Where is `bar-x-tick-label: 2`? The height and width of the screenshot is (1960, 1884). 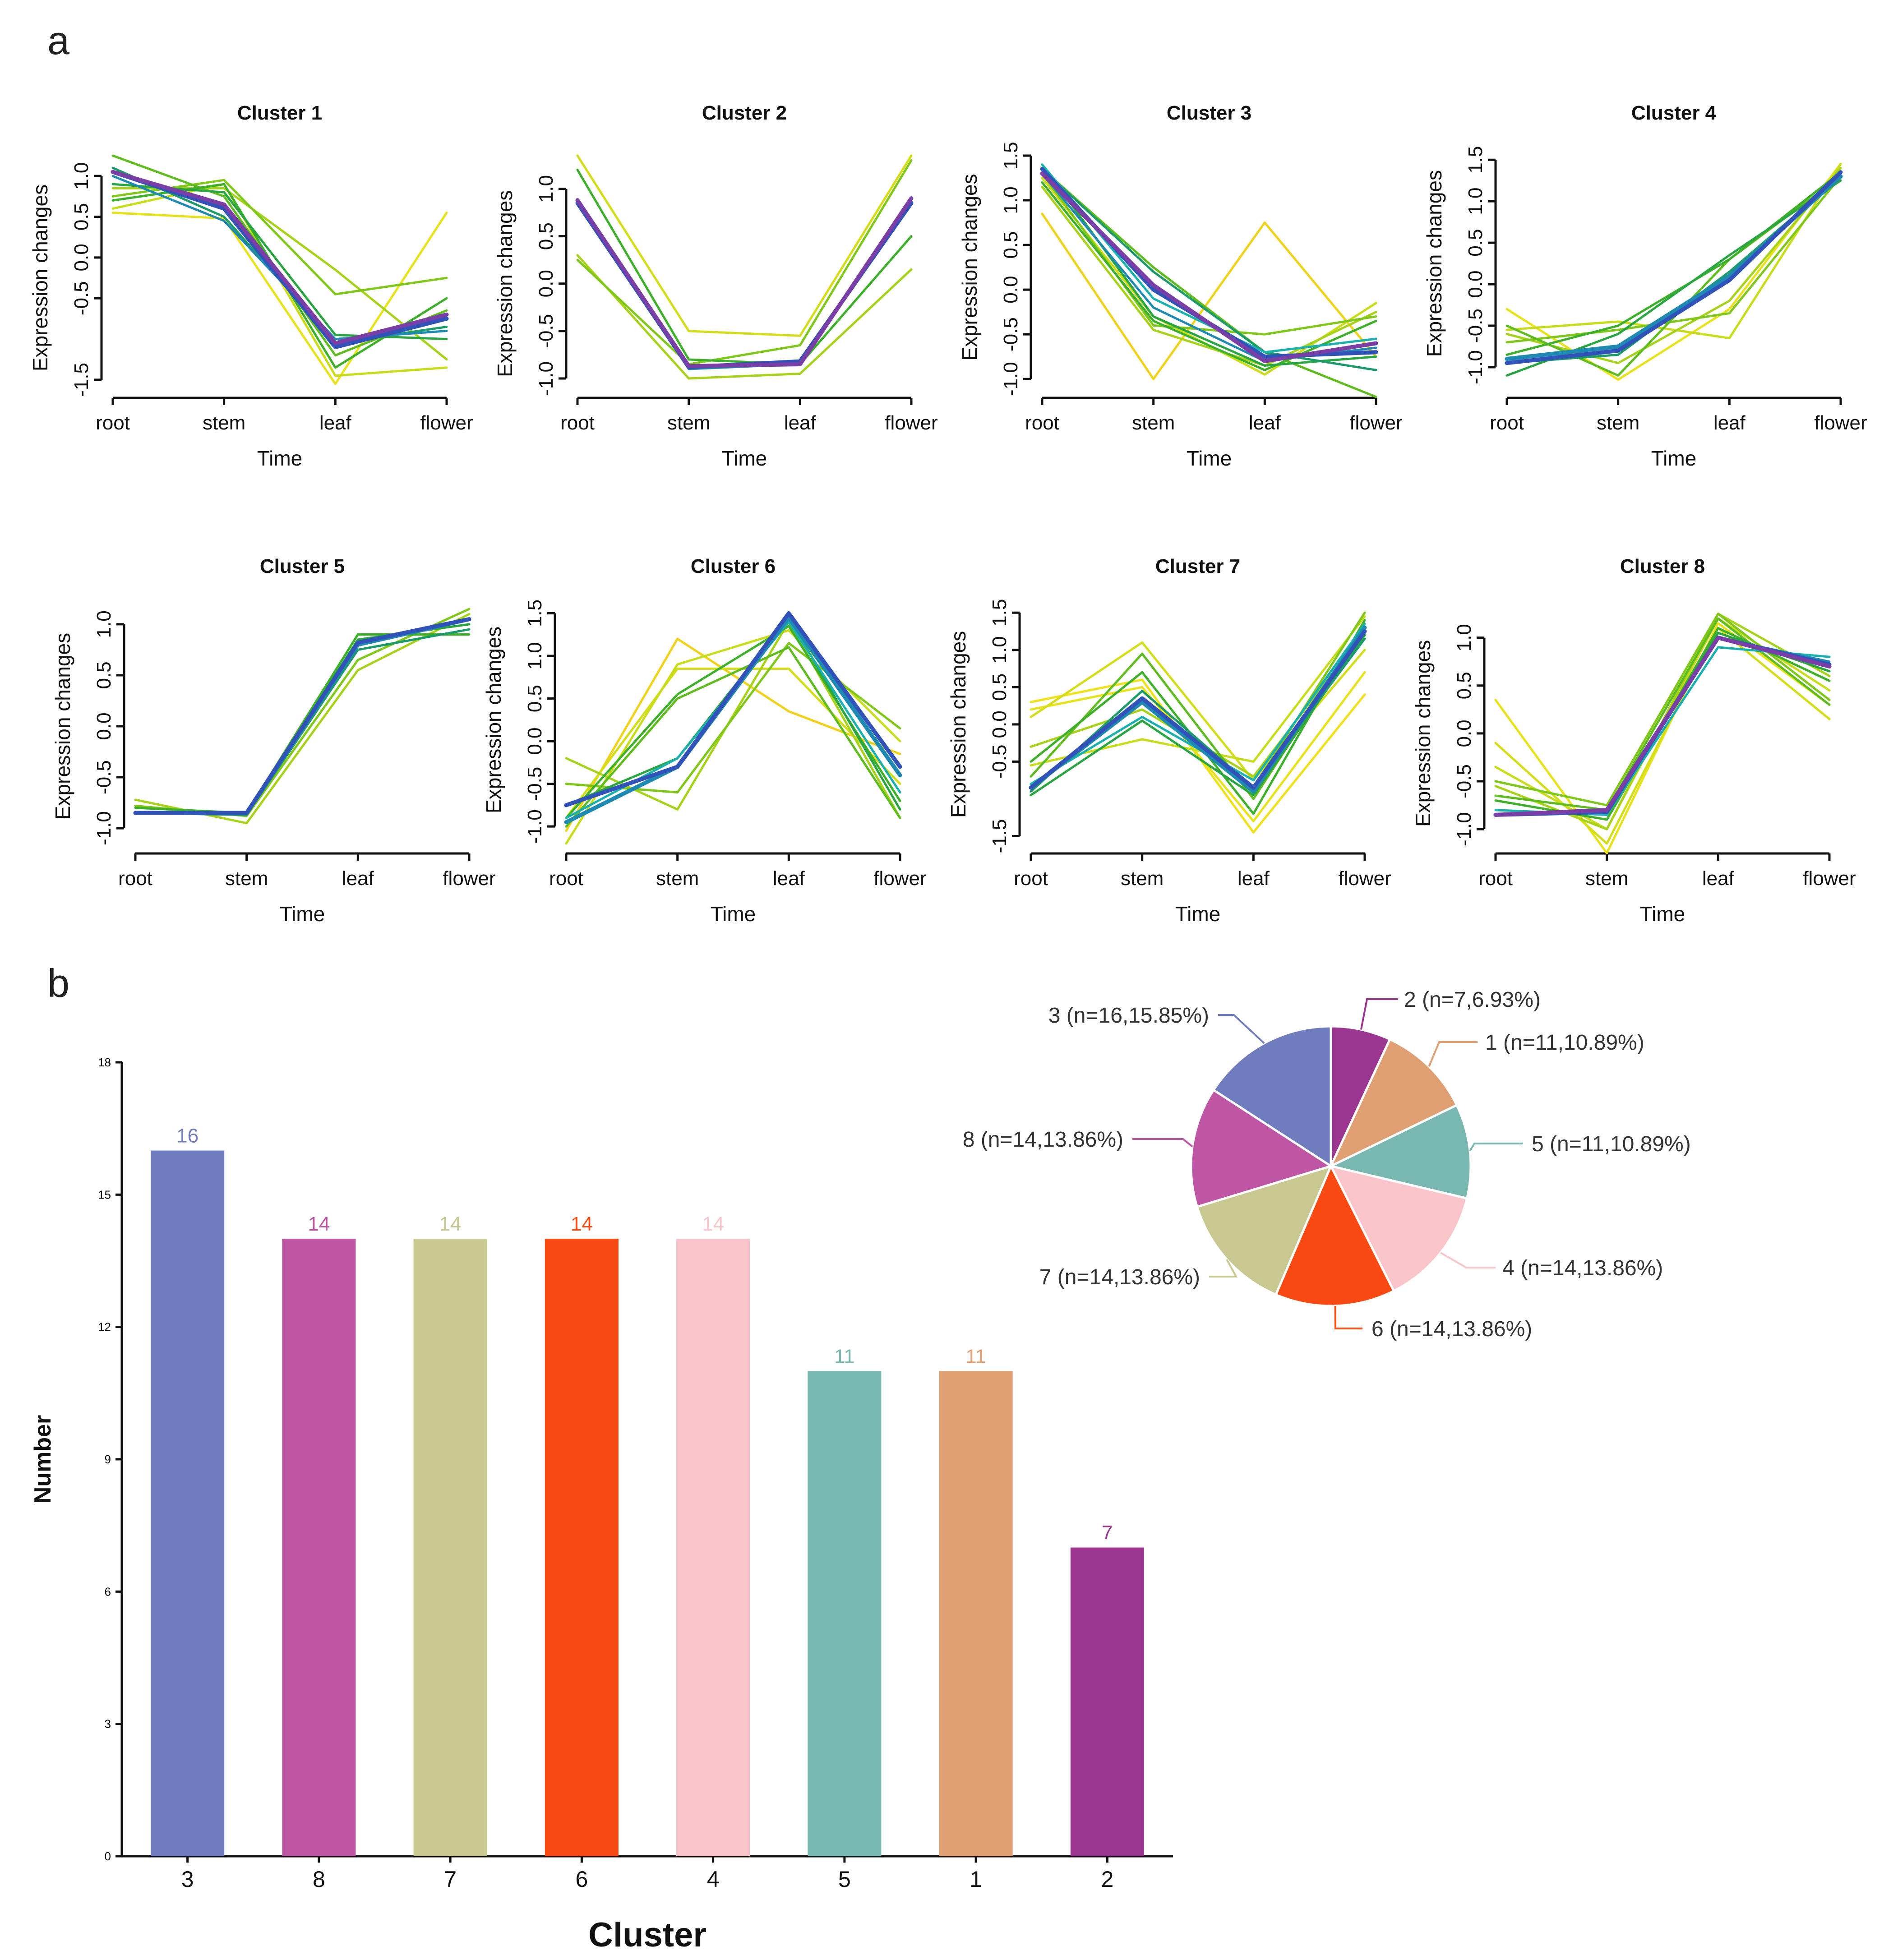
bar-x-tick-label: 2 is located at coordinates (1107, 1879).